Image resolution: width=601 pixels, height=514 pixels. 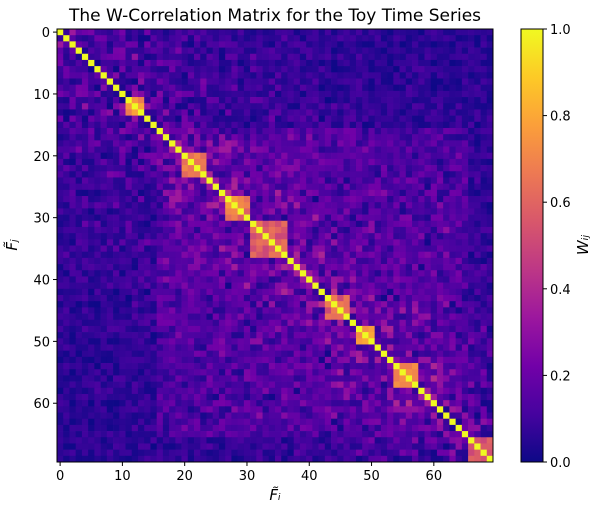 I want to click on x-tick-label: 30, so click(x=247, y=476).